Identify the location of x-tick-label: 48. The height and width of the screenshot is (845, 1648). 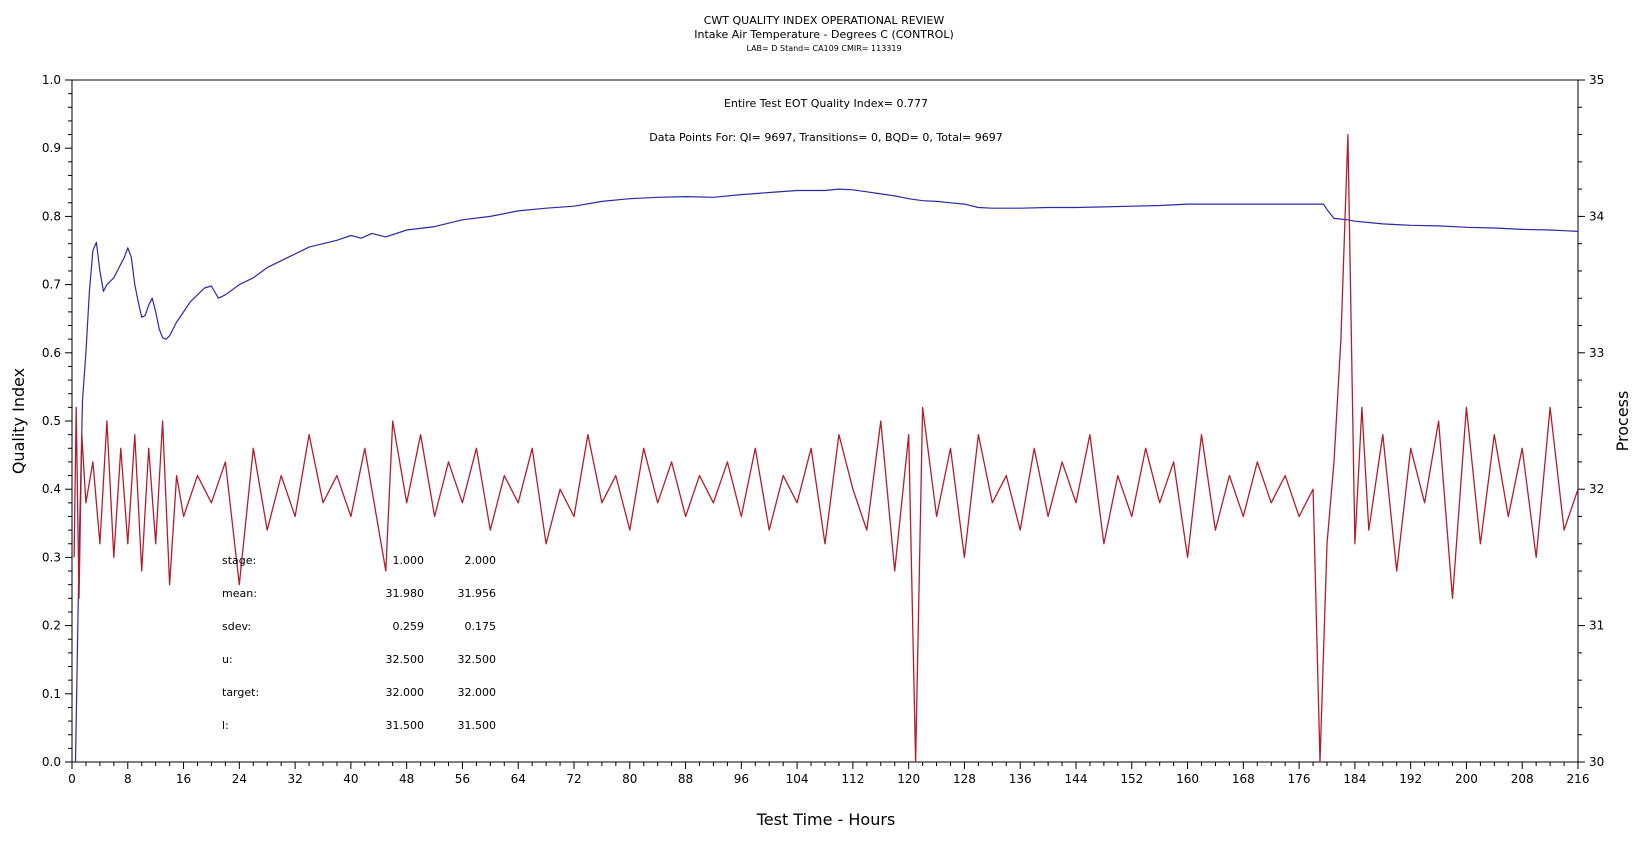
(406, 779).